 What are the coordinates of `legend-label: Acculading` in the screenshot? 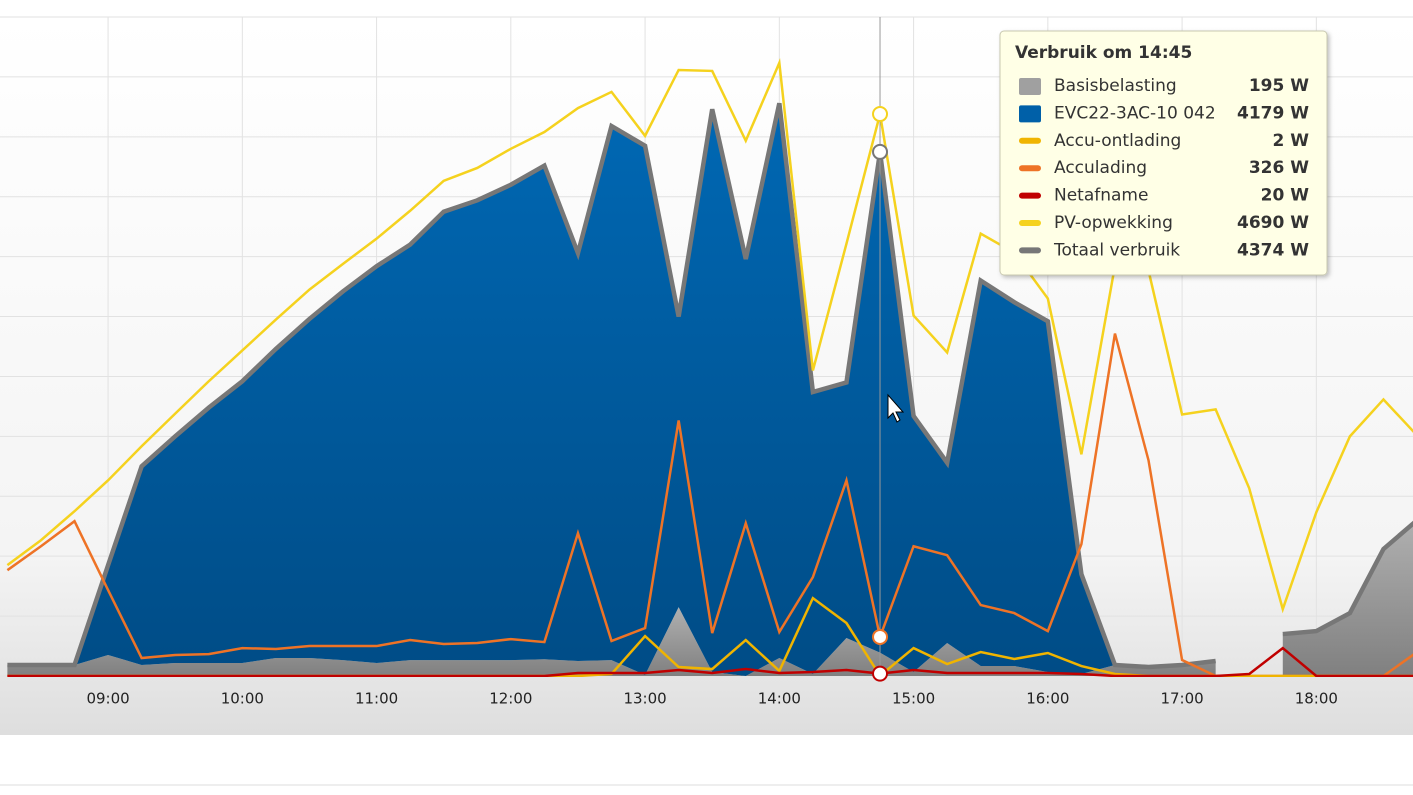 It's located at (1100, 168).